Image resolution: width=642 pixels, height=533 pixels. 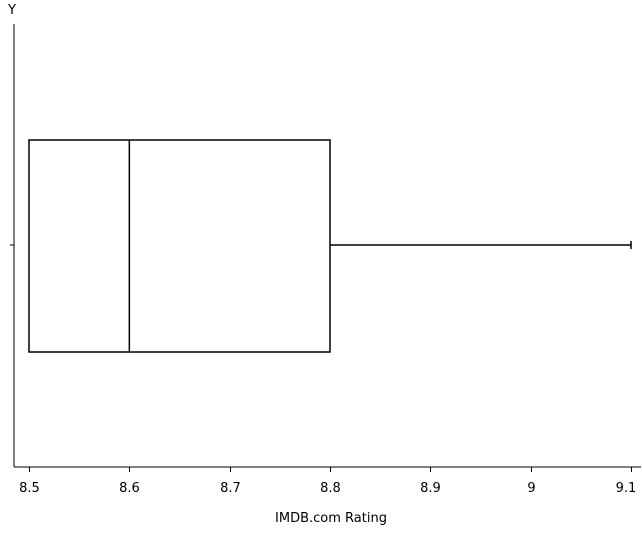 What do you see at coordinates (430, 488) in the screenshot?
I see `x-tick-label: 8.9` at bounding box center [430, 488].